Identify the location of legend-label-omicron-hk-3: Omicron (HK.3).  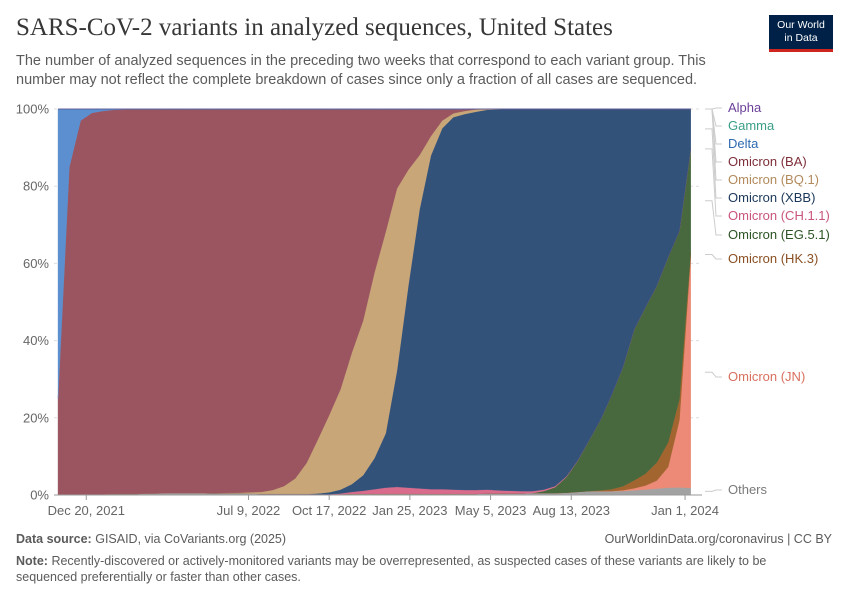
(773, 258).